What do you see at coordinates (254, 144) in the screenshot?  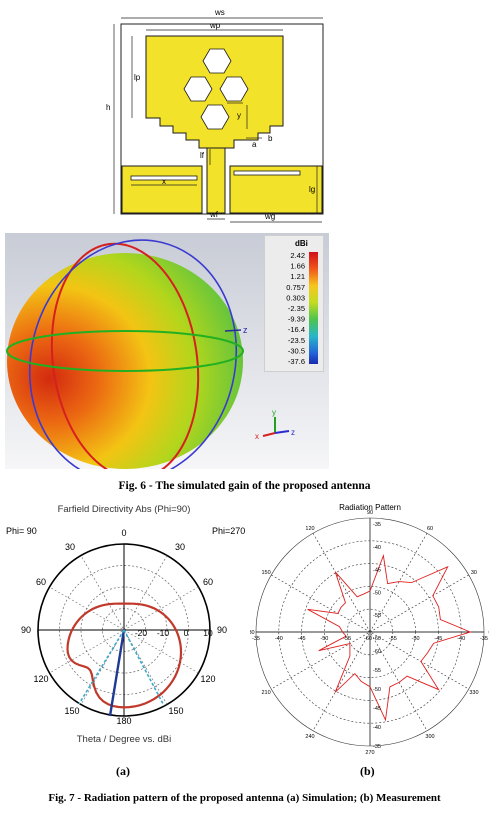 I see `label-a: a` at bounding box center [254, 144].